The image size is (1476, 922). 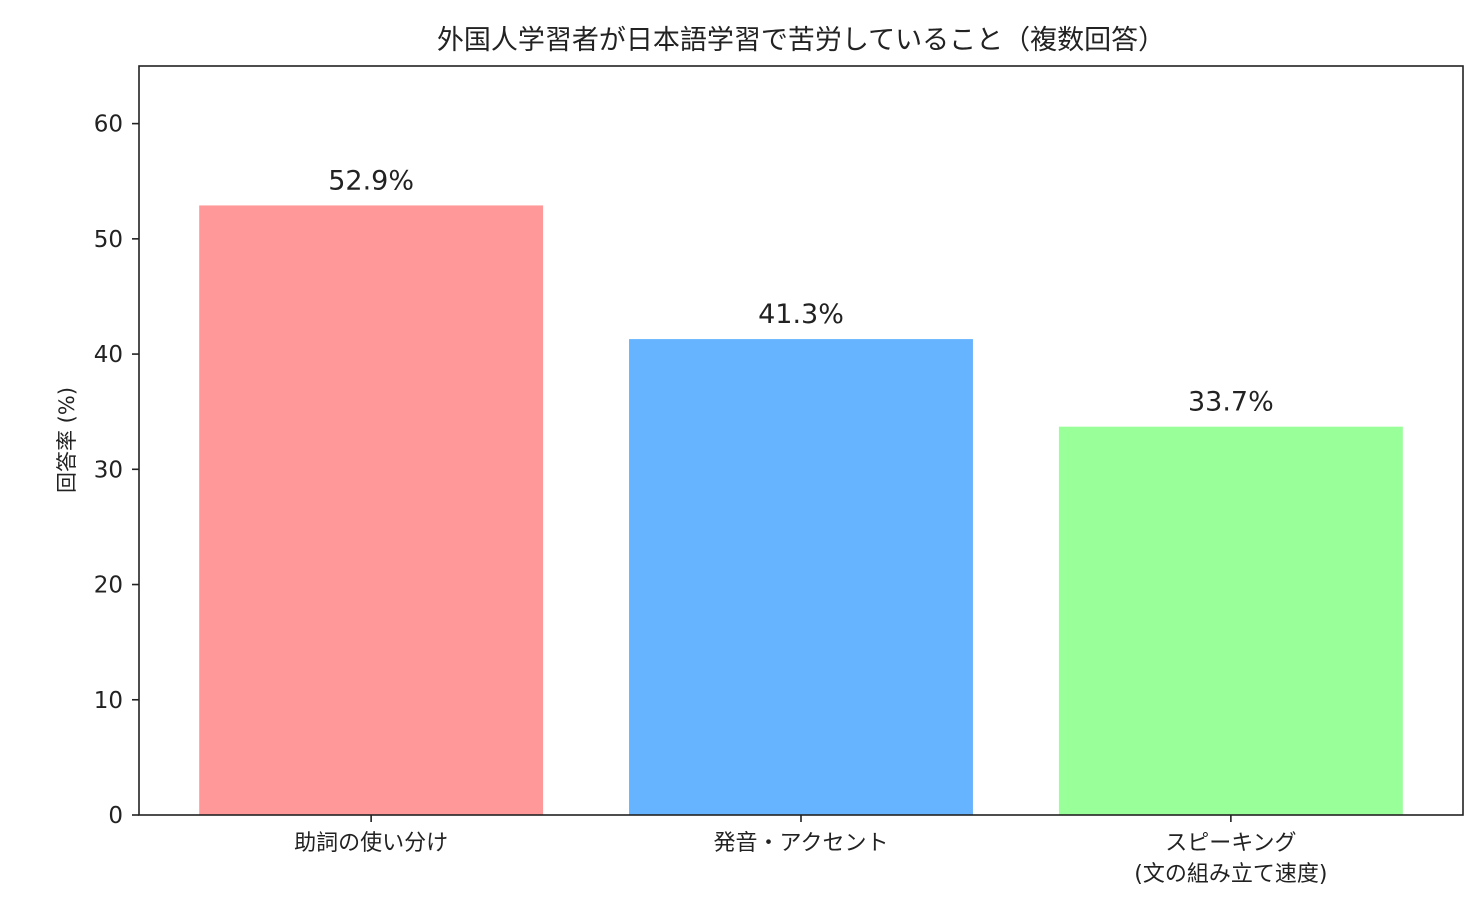 What do you see at coordinates (108, 470) in the screenshot?
I see `y-tick-label: 30` at bounding box center [108, 470].